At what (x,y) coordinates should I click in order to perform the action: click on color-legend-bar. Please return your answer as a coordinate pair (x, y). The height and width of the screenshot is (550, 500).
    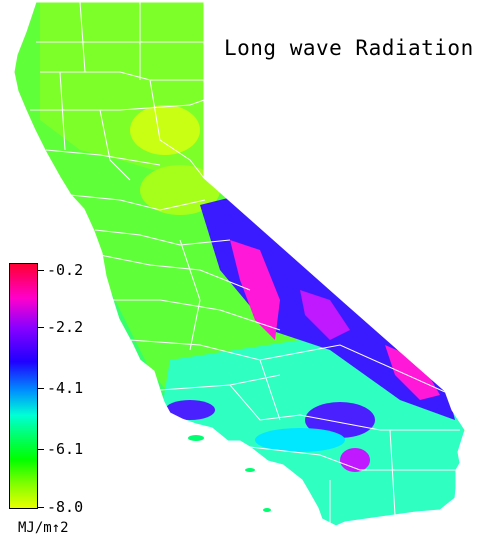
    Looking at the image, I should click on (23, 386).